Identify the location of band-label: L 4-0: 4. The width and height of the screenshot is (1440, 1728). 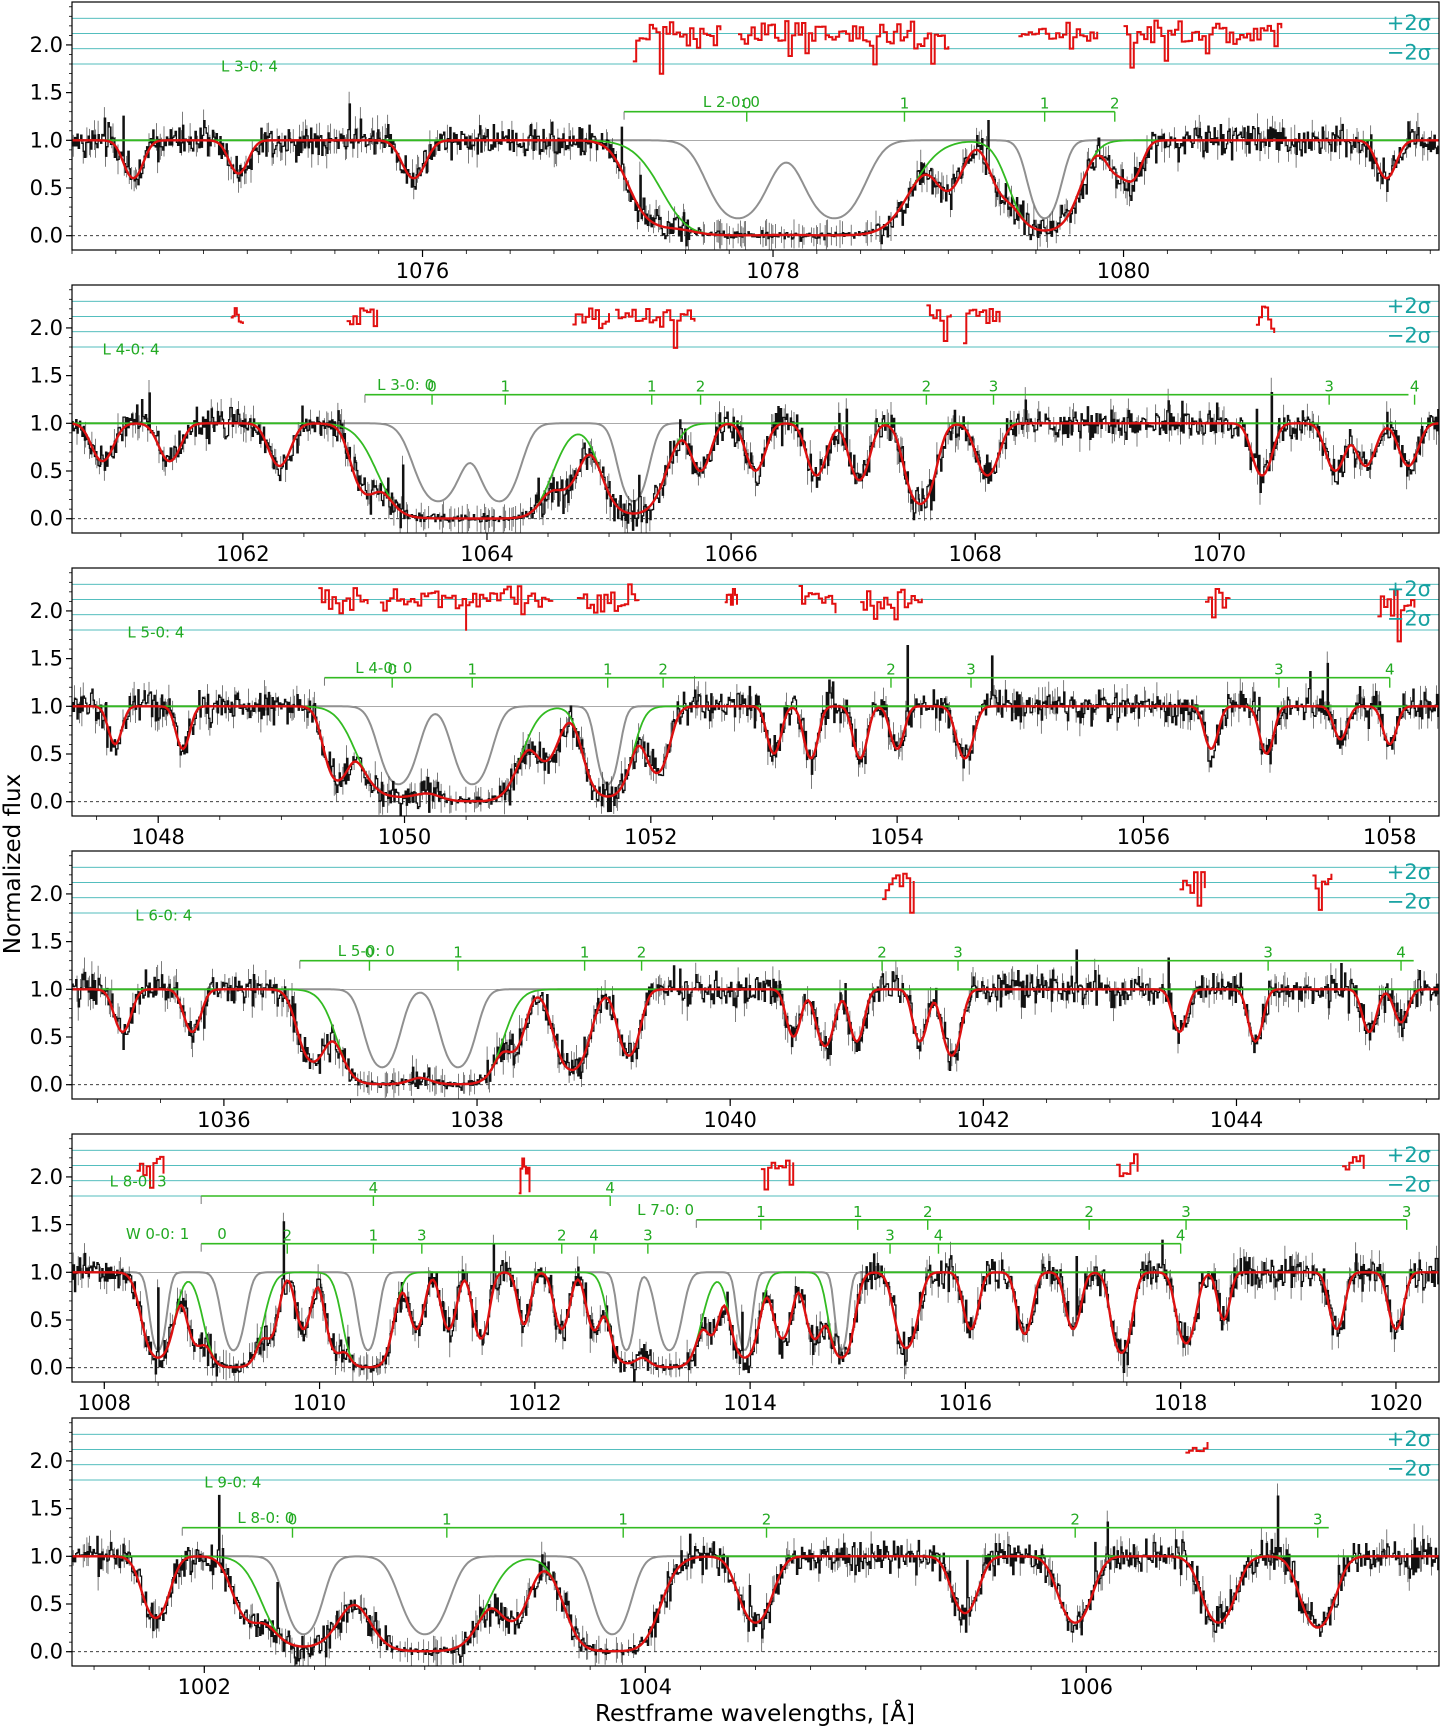
(131, 350).